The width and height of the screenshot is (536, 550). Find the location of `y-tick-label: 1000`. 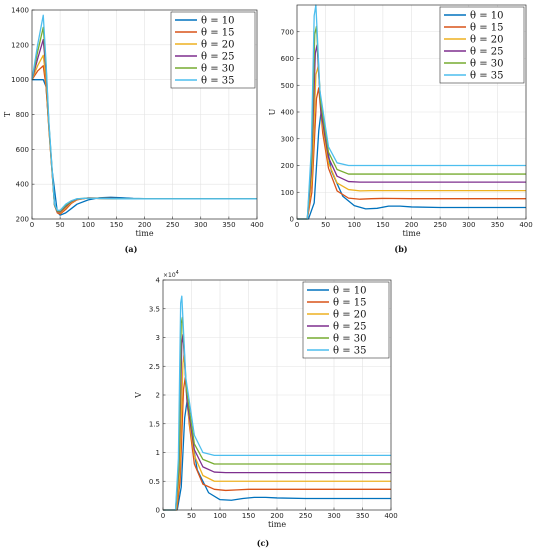

y-tick-label: 1000 is located at coordinates (20, 80).